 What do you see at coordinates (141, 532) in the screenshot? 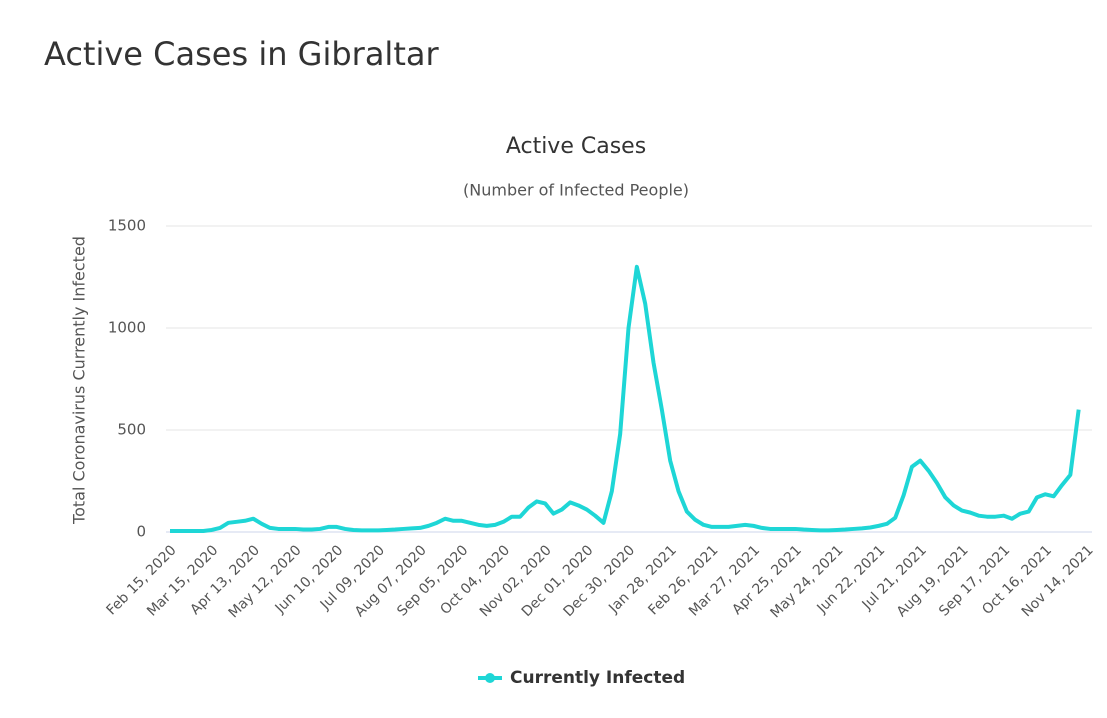
I see `y-tick-label: 0` at bounding box center [141, 532].